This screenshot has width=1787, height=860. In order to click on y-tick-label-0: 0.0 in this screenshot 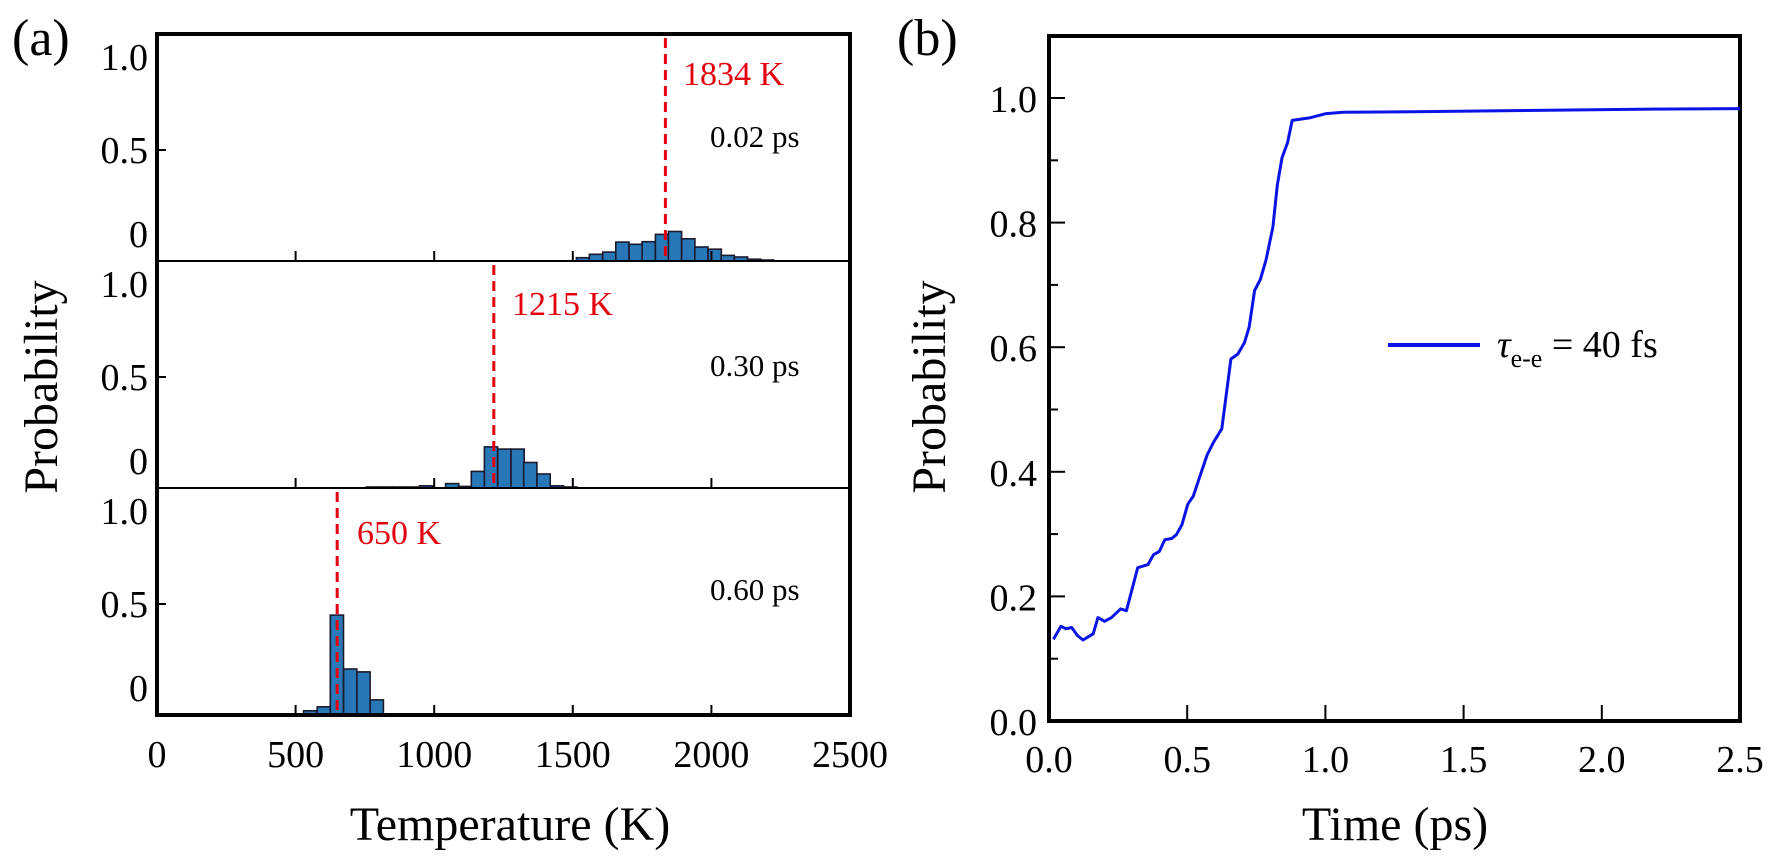, I will do `click(1014, 723)`.